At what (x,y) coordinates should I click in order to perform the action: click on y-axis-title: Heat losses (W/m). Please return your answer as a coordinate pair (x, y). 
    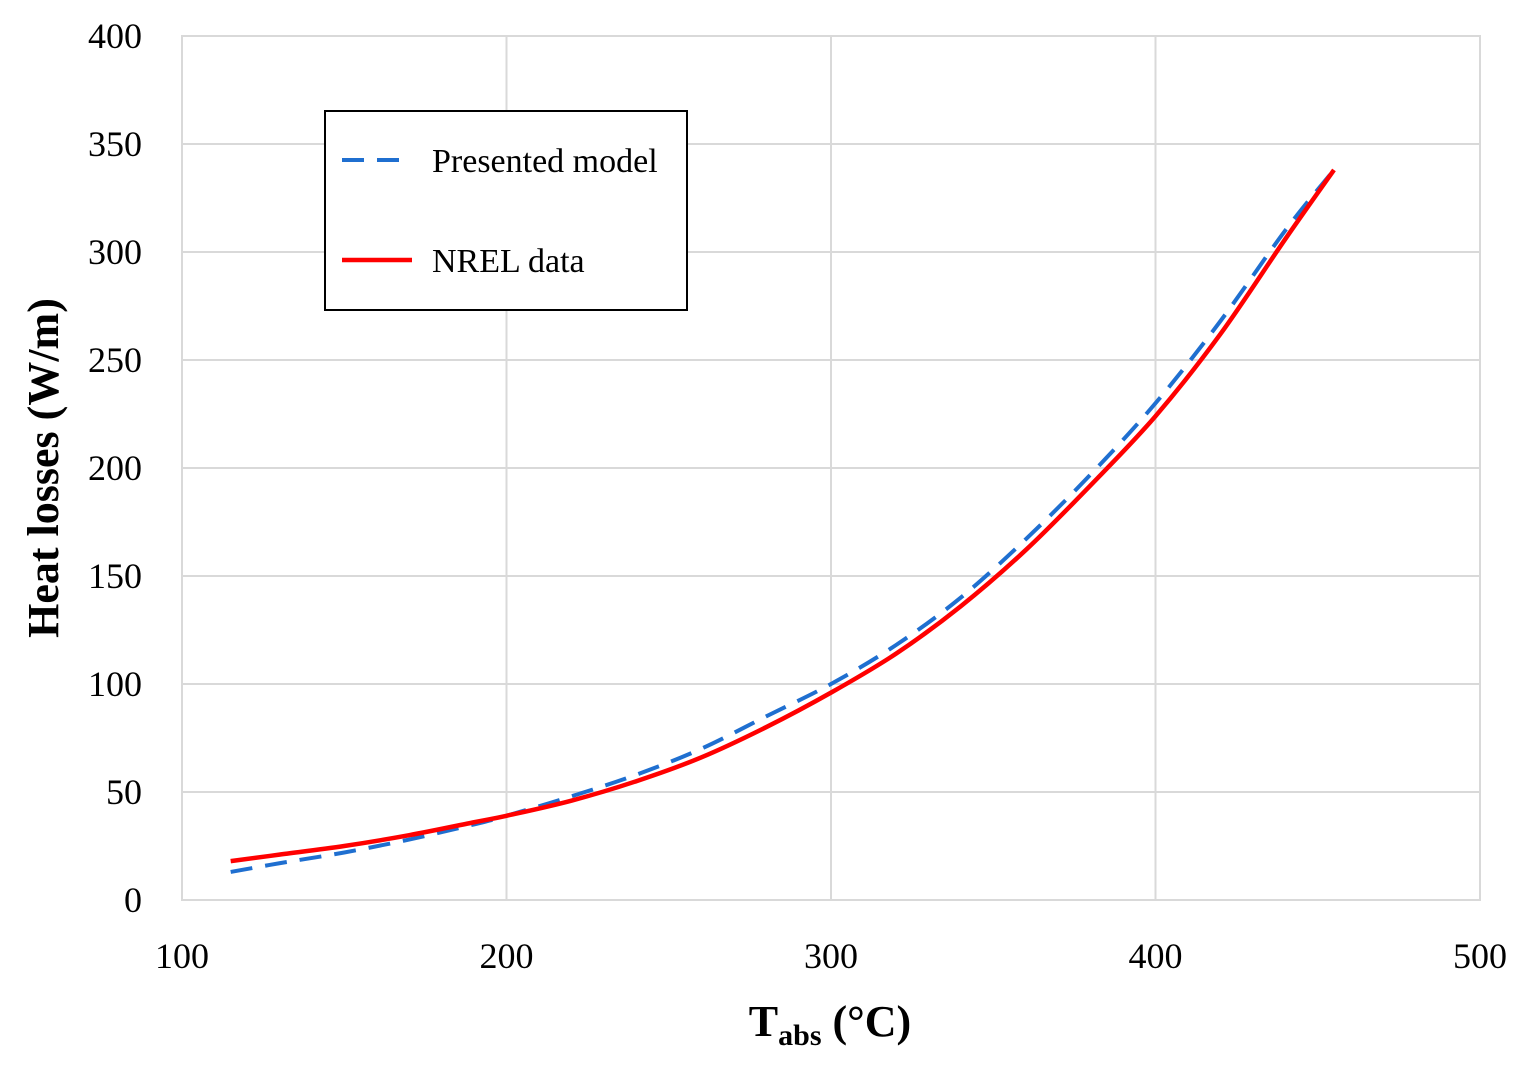
    Looking at the image, I should click on (43, 468).